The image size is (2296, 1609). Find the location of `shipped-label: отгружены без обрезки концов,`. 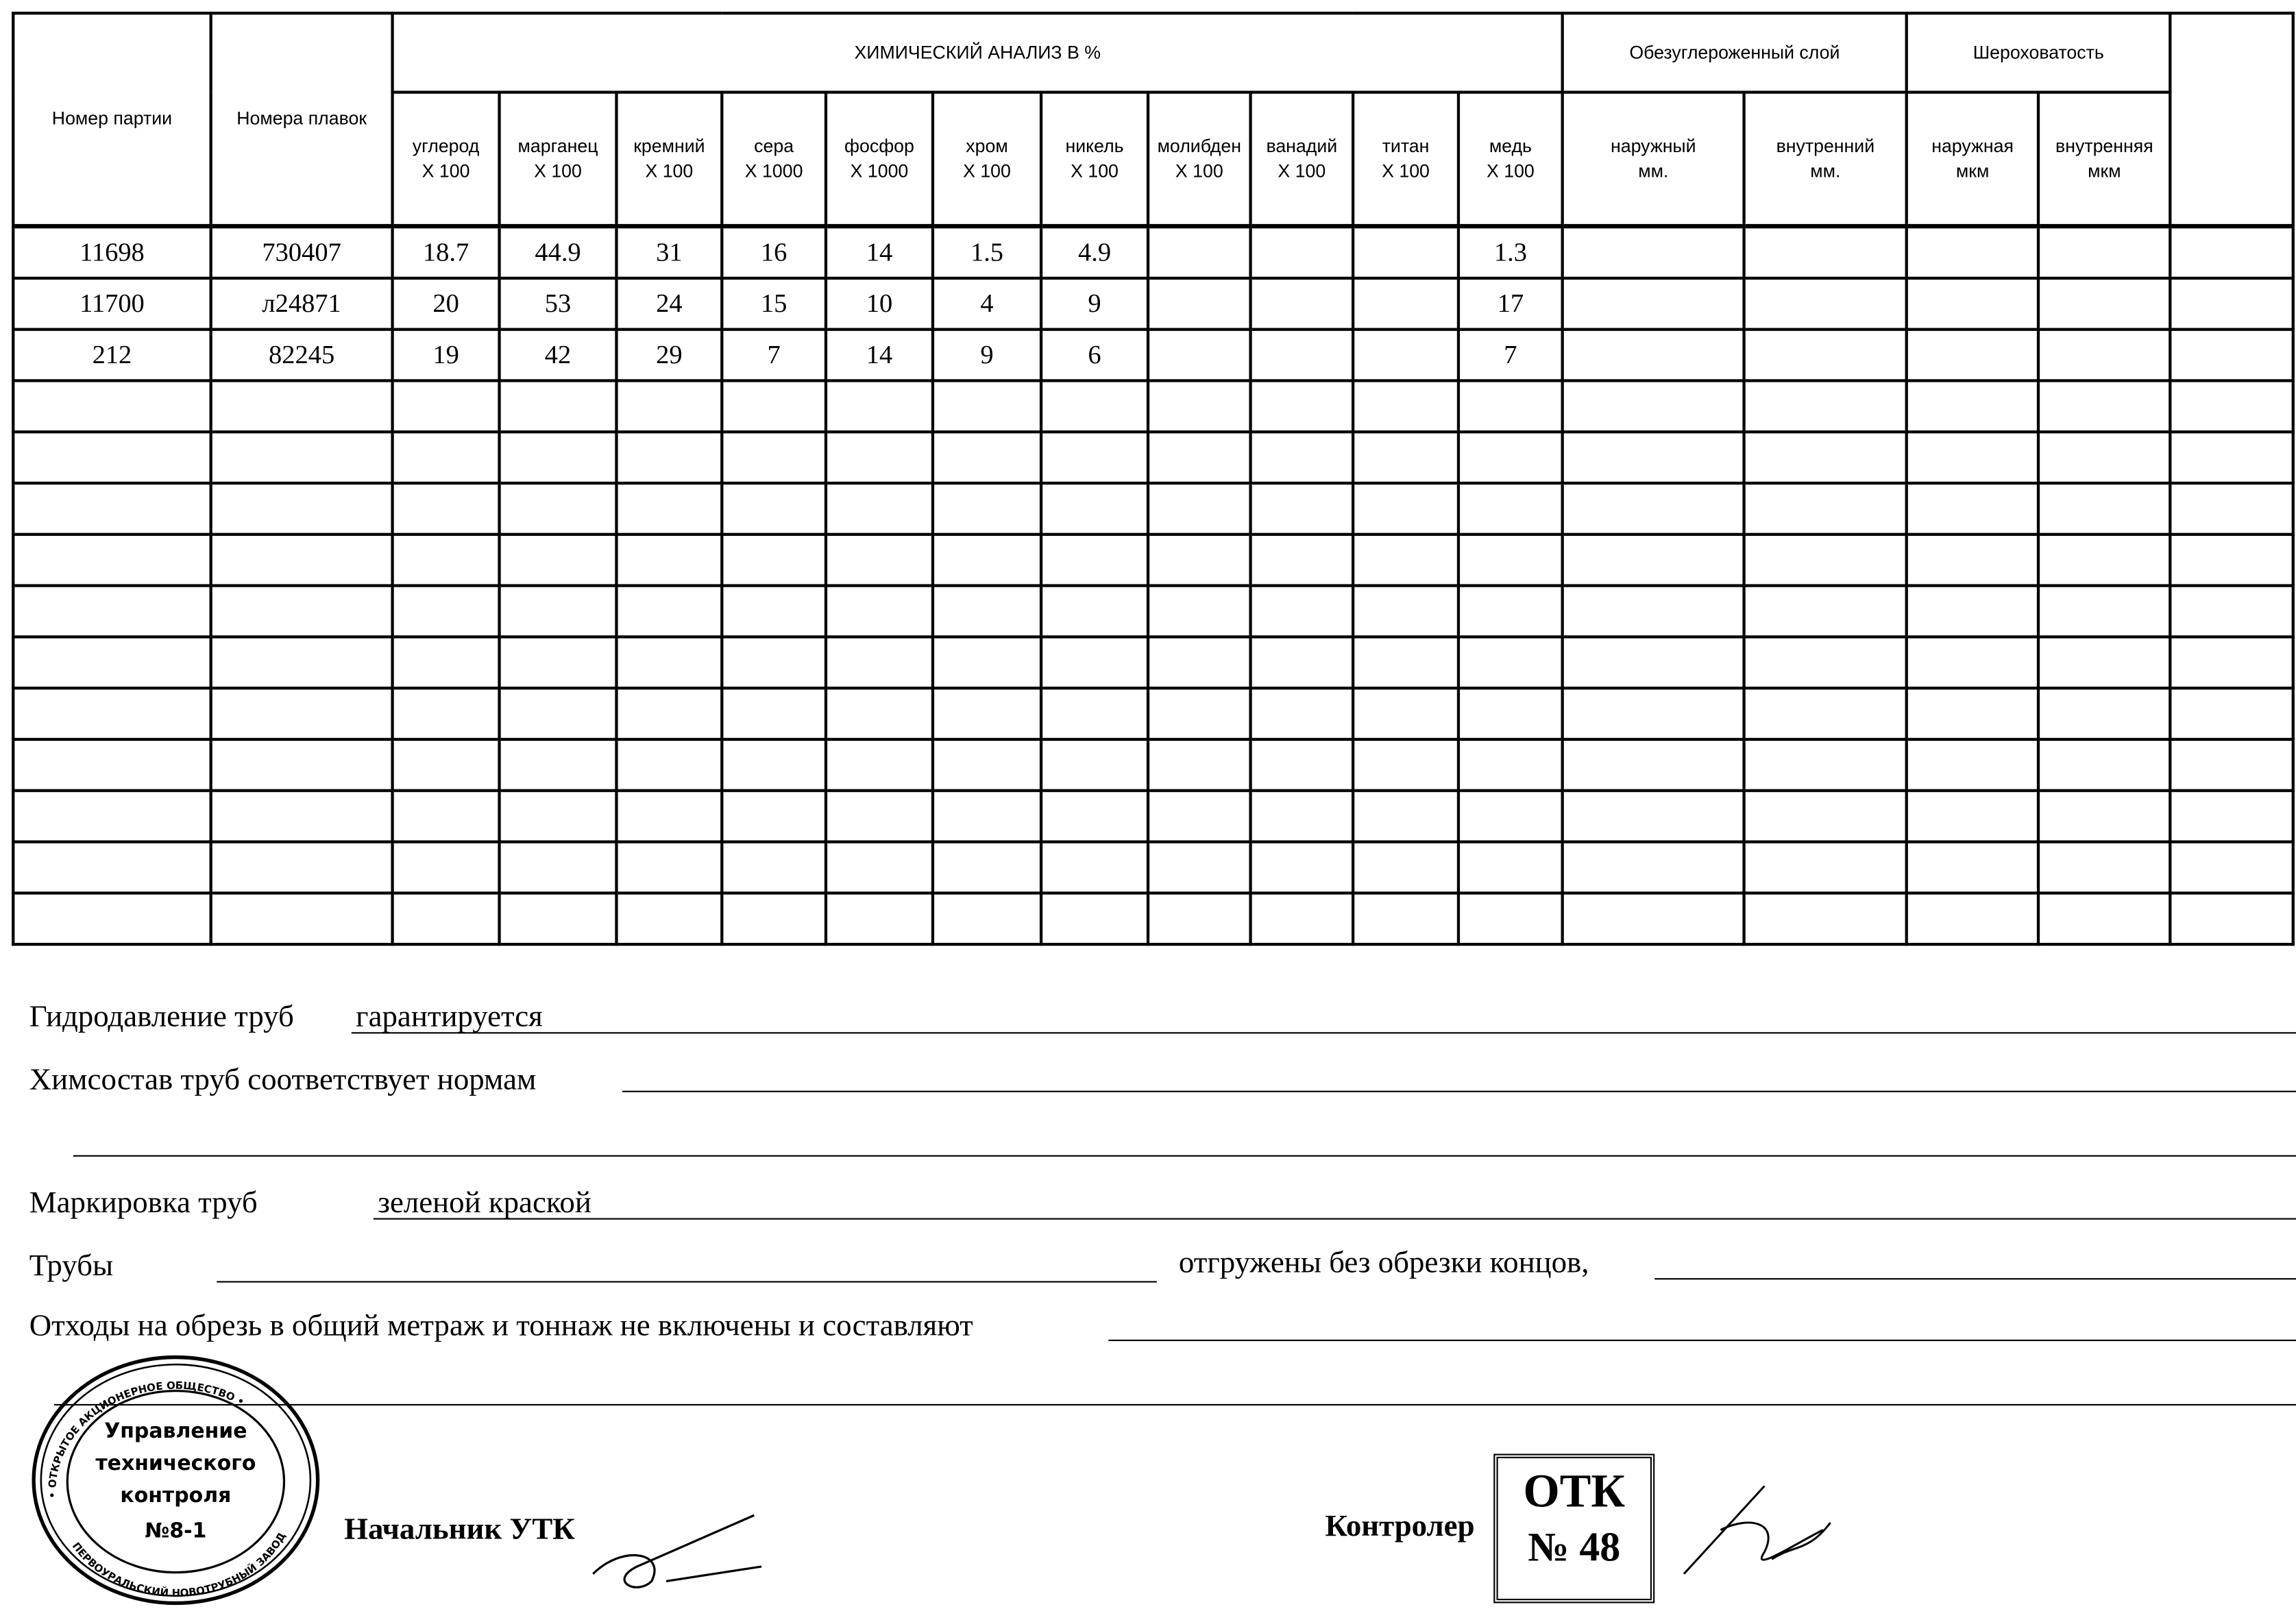

shipped-label: отгружены без обрезки концов, is located at coordinates (1383, 1262).